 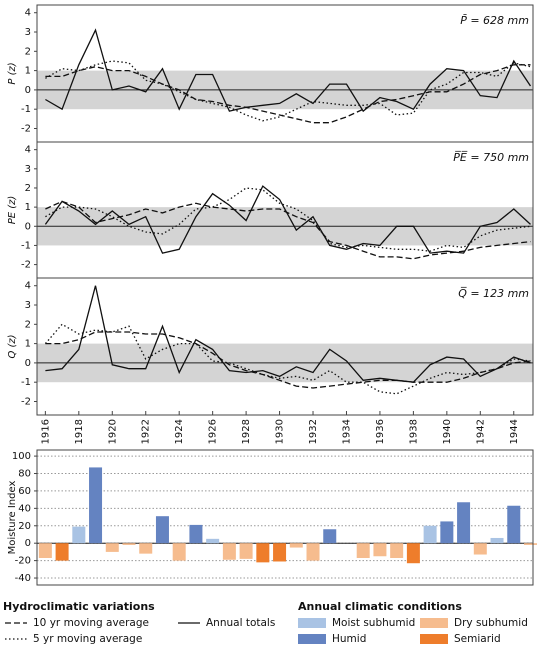 I want to click on y-axis-label: Q (z), so click(x=12, y=346).